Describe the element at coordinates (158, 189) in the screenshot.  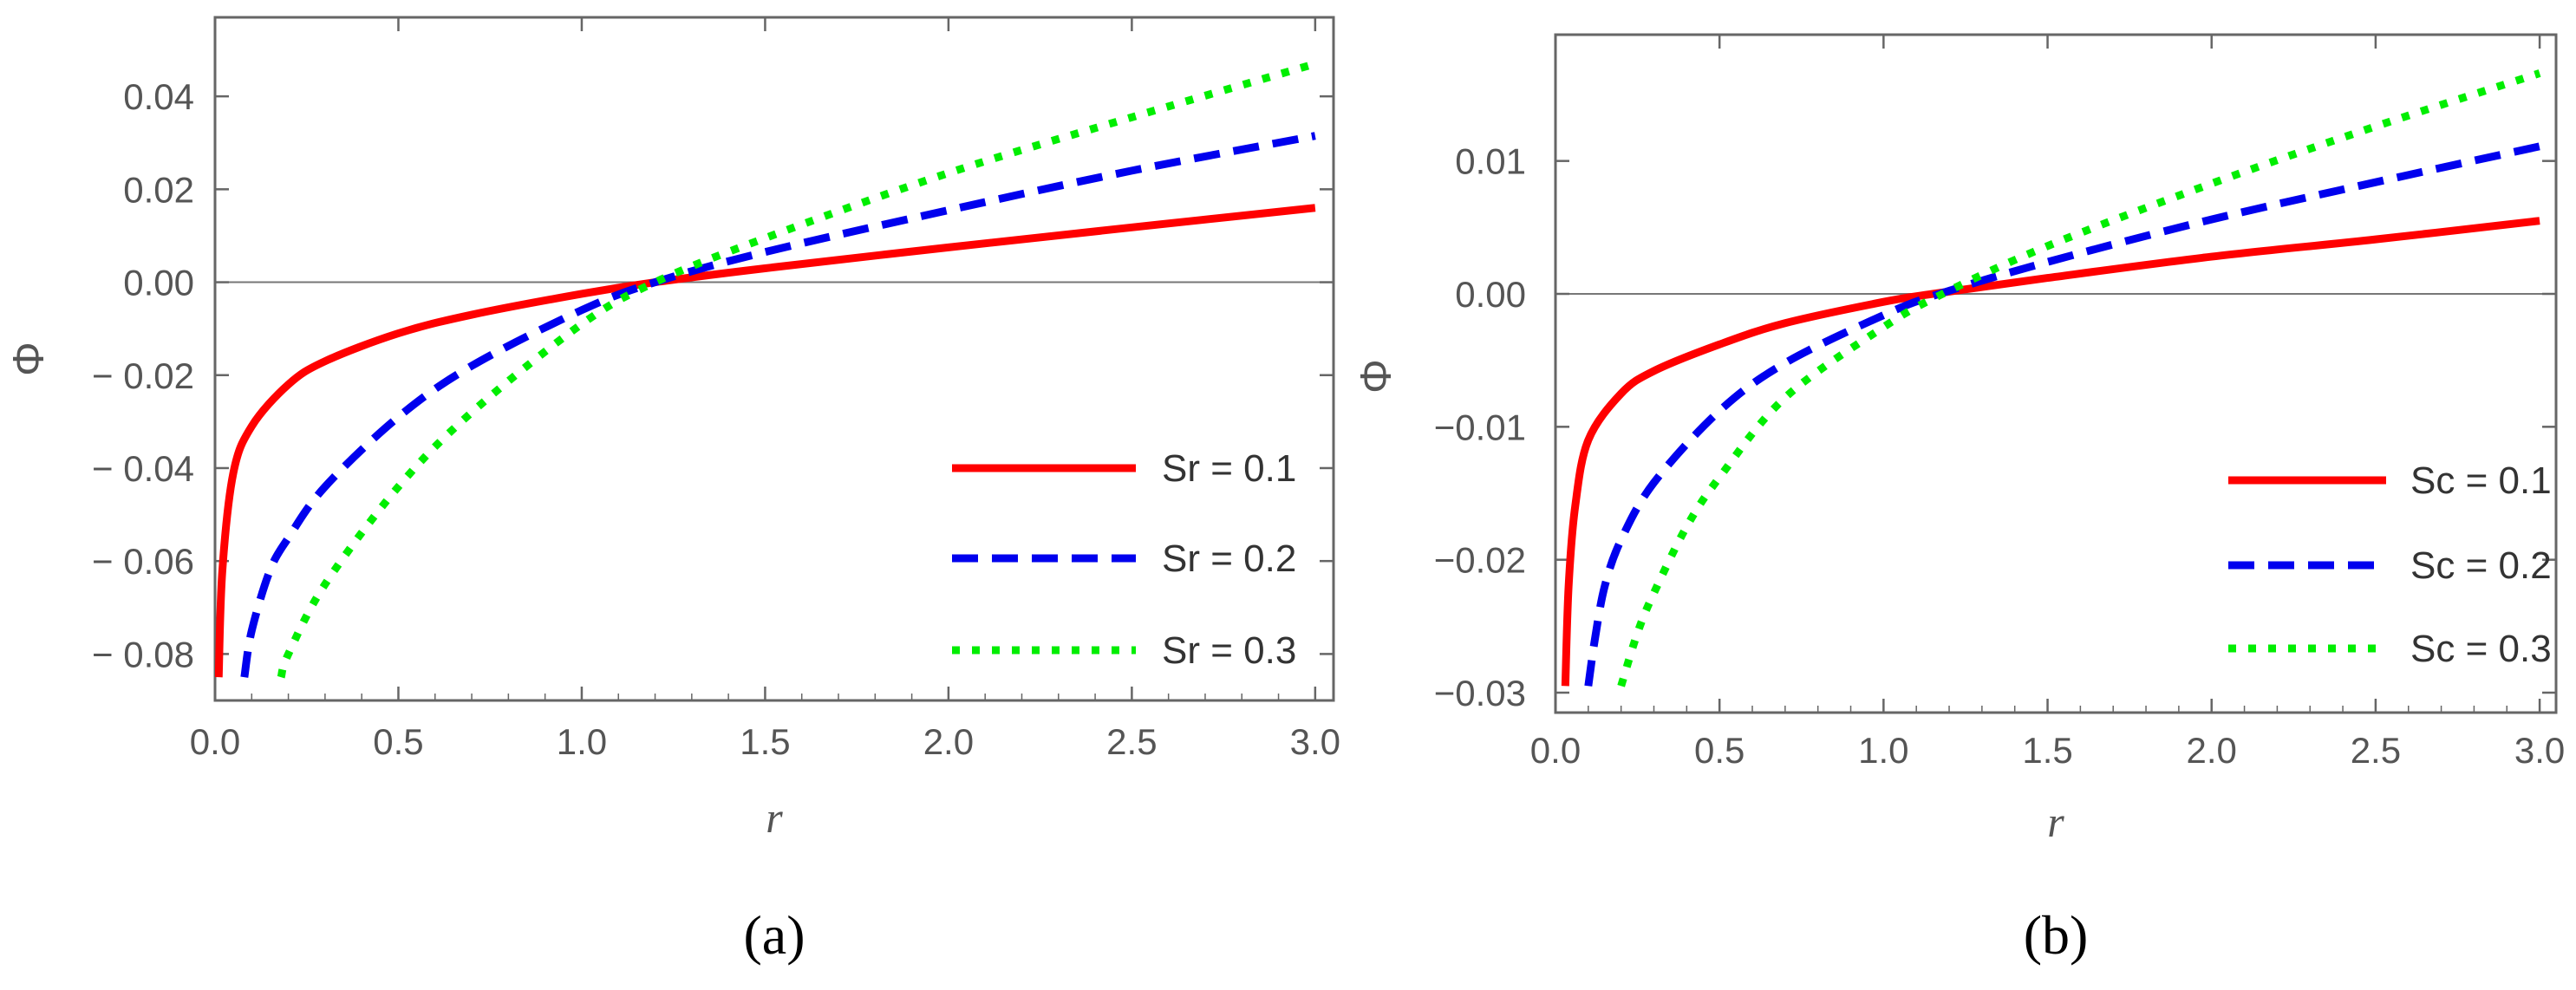
I see `y-tick-label: 0.02` at that location.